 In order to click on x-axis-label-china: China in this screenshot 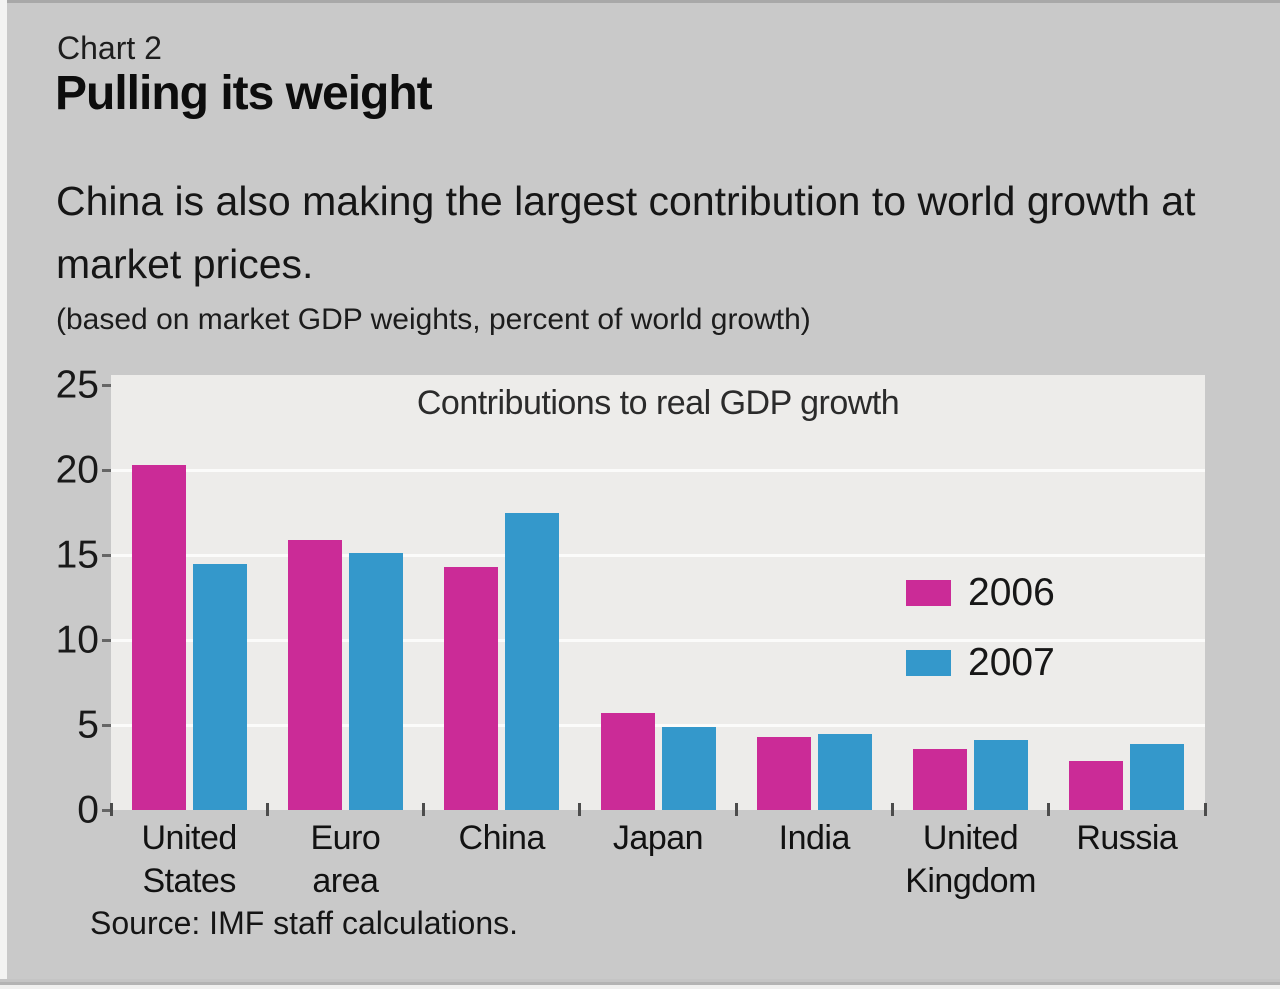, I will do `click(502, 838)`.